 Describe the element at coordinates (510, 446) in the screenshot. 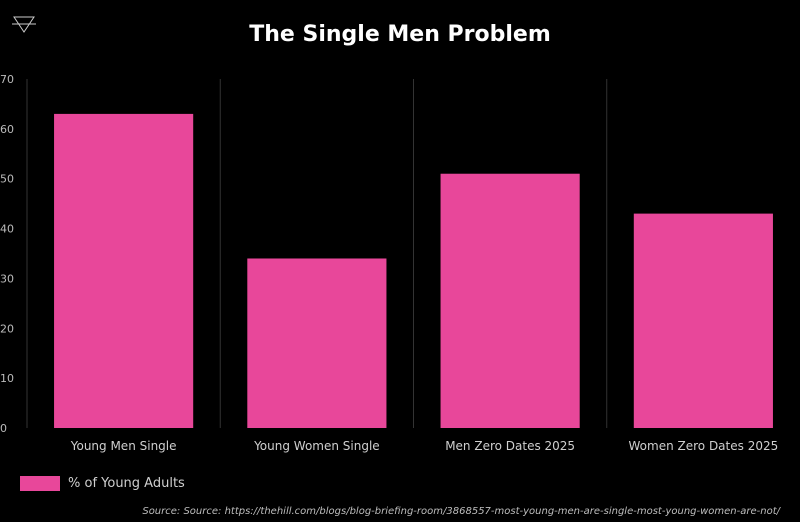

I see `x-tick-label: Men Zero Dates 2025` at that location.